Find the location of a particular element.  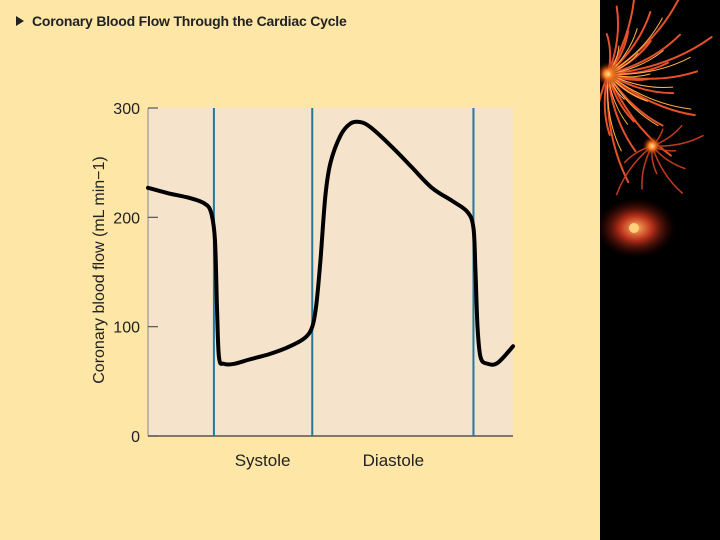

fireworks-decoration-icon is located at coordinates (656, 129).